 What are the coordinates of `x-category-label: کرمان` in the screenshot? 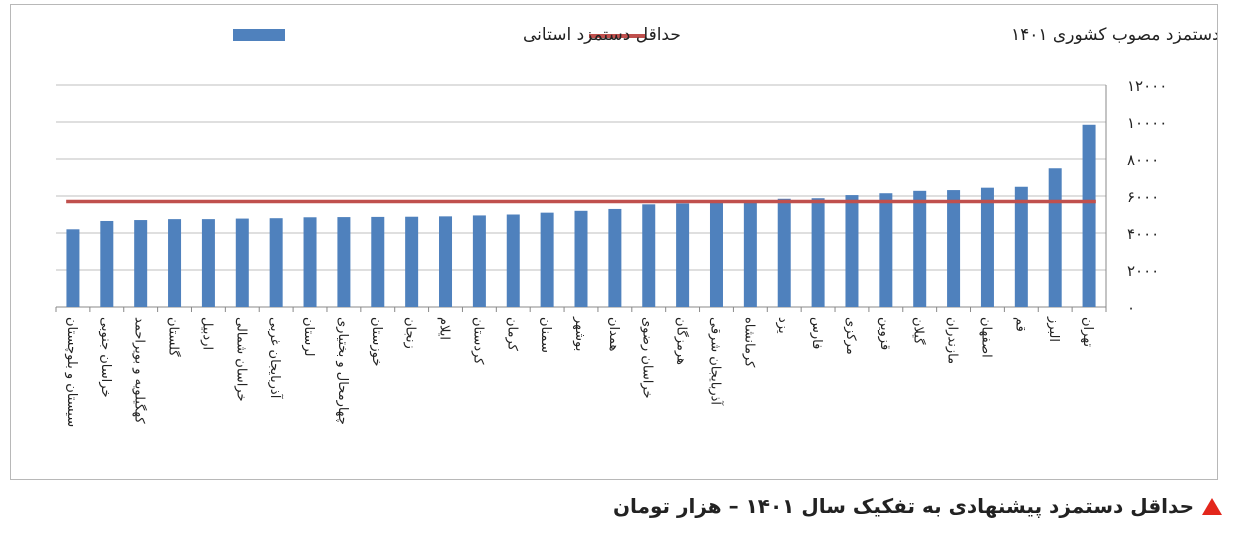 It's located at (511, 334).